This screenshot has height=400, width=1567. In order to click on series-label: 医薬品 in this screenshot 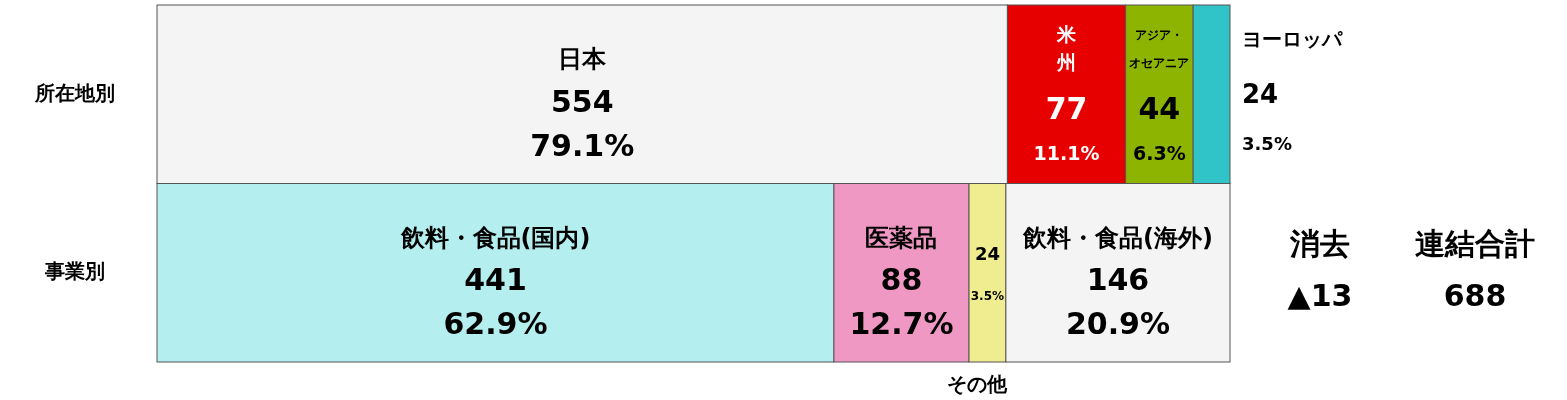, I will do `click(901, 237)`.